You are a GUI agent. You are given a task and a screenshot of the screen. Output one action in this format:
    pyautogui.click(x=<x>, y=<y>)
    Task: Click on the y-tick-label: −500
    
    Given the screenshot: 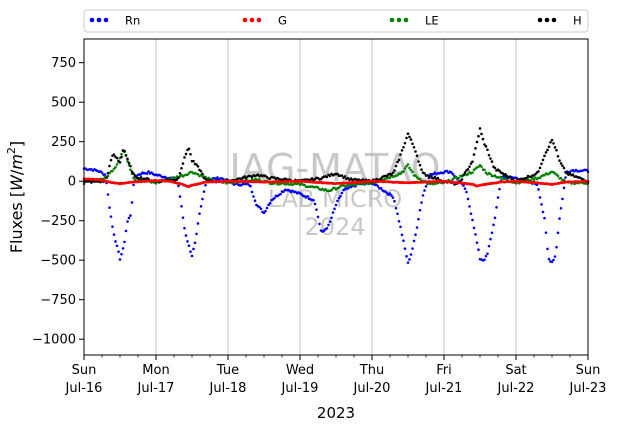 What is the action you would take?
    pyautogui.click(x=58, y=261)
    